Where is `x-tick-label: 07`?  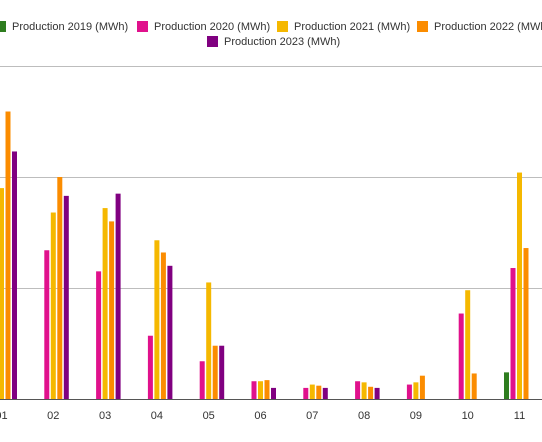 x-tick-label: 07 is located at coordinates (312, 416).